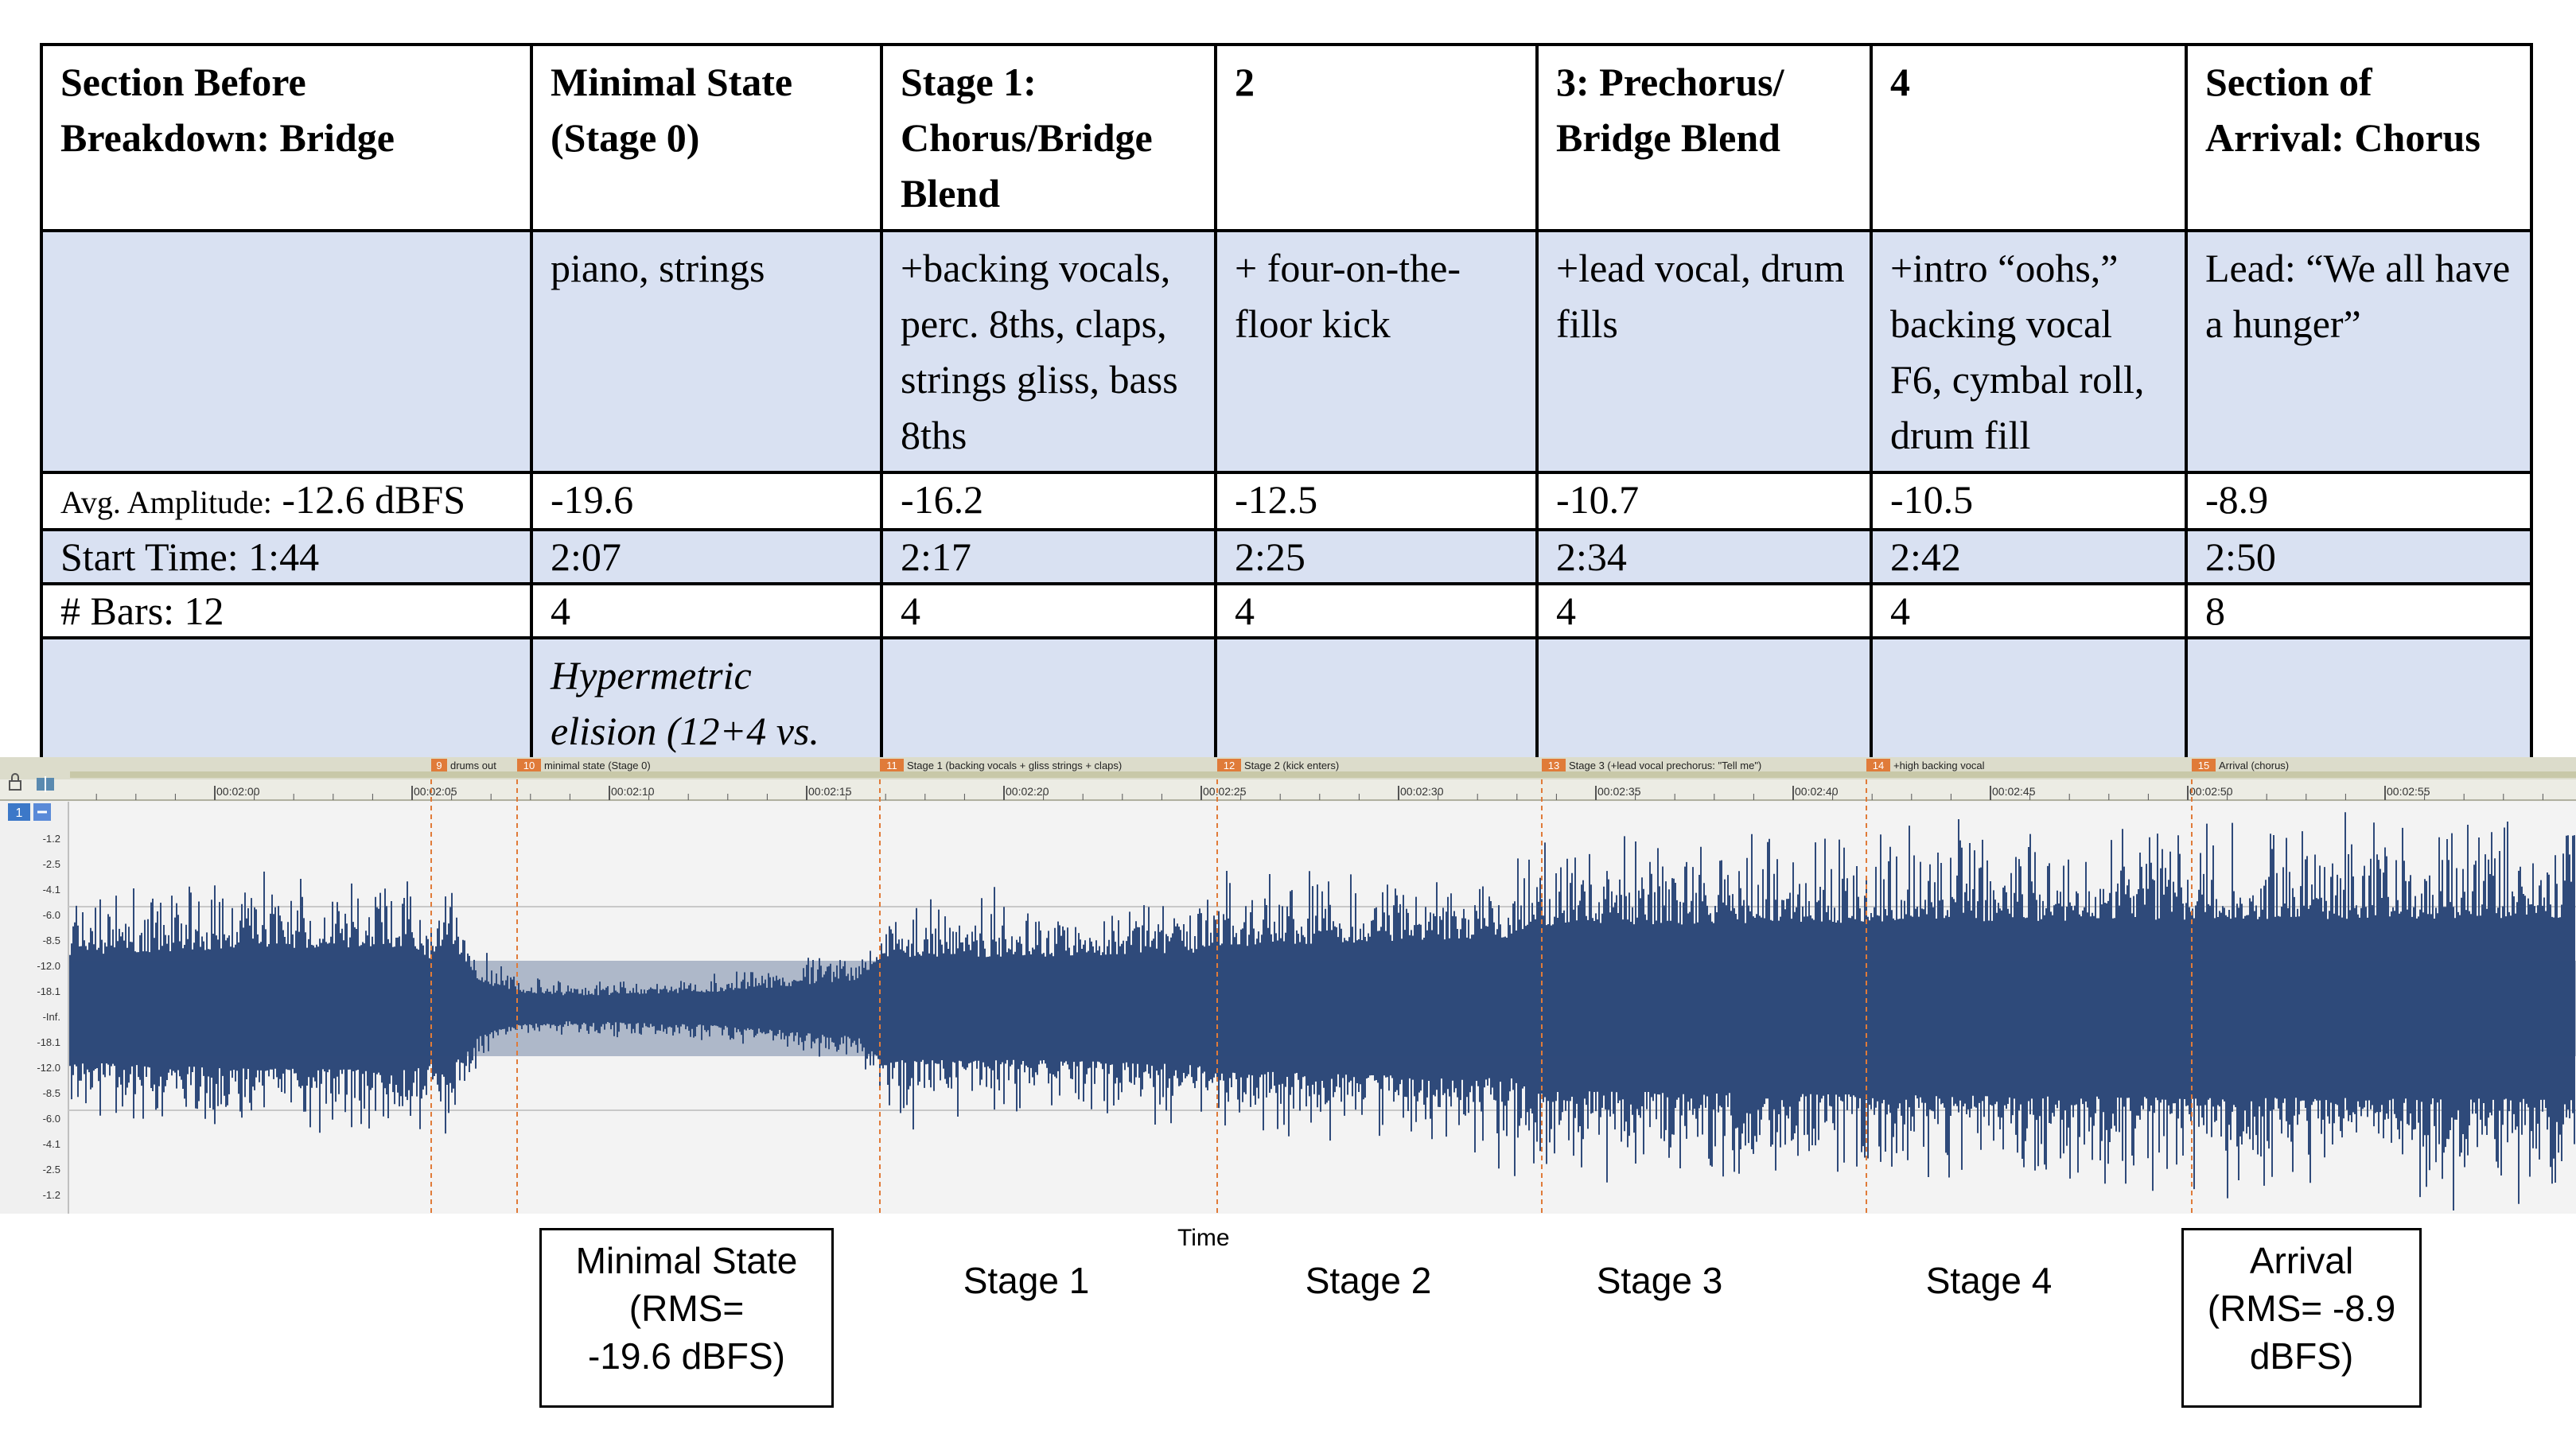 Image resolution: width=2576 pixels, height=1430 pixels. I want to click on track-selector: 1, so click(30, 812).